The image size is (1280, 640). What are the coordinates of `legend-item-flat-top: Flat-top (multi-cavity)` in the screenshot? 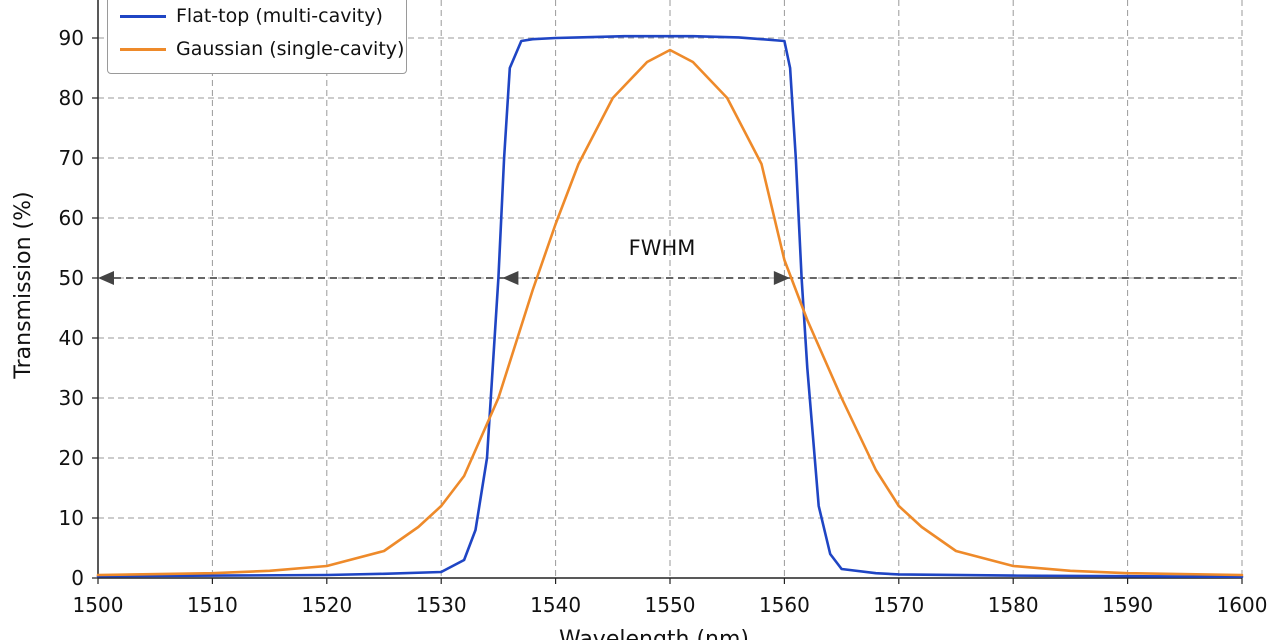 It's located at (251, 16).